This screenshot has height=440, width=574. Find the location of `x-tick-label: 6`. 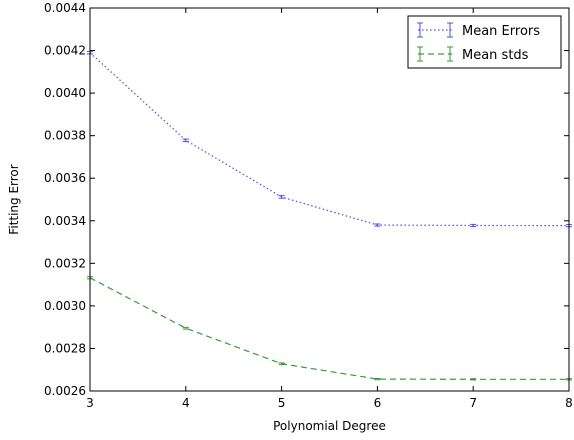

x-tick-label: 6 is located at coordinates (378, 403).